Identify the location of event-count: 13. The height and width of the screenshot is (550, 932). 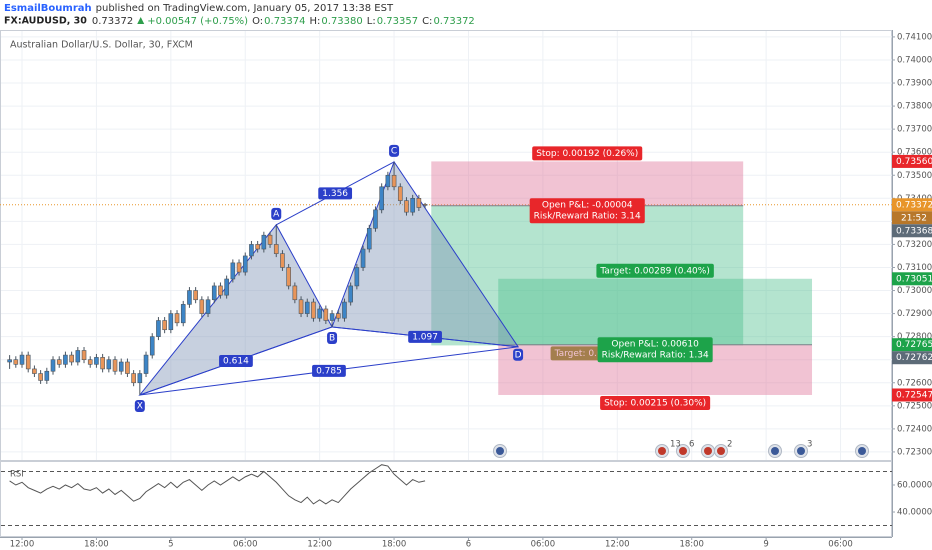
(675, 445).